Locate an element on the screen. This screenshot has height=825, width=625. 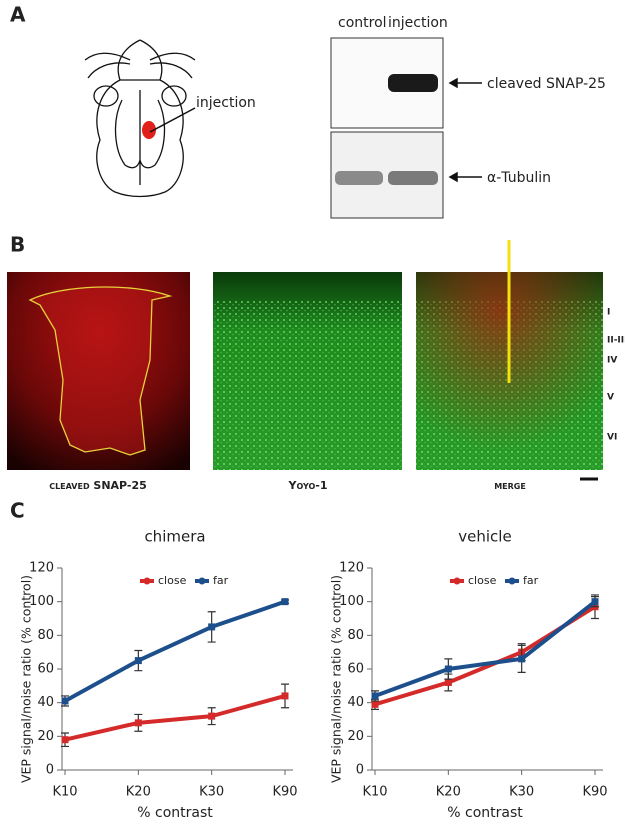
blot-label: α-Tubulin is located at coordinates (519, 178).